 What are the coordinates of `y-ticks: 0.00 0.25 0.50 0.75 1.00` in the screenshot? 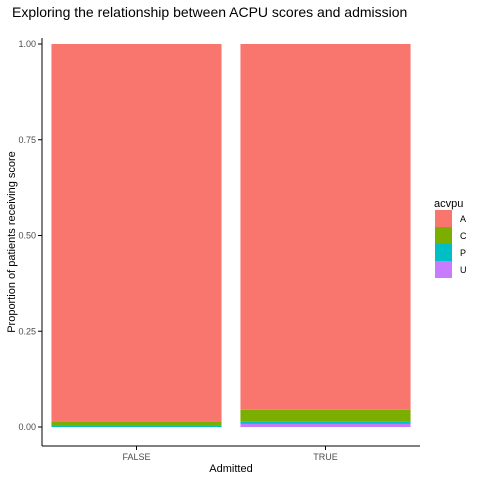 It's located at (30, 235).